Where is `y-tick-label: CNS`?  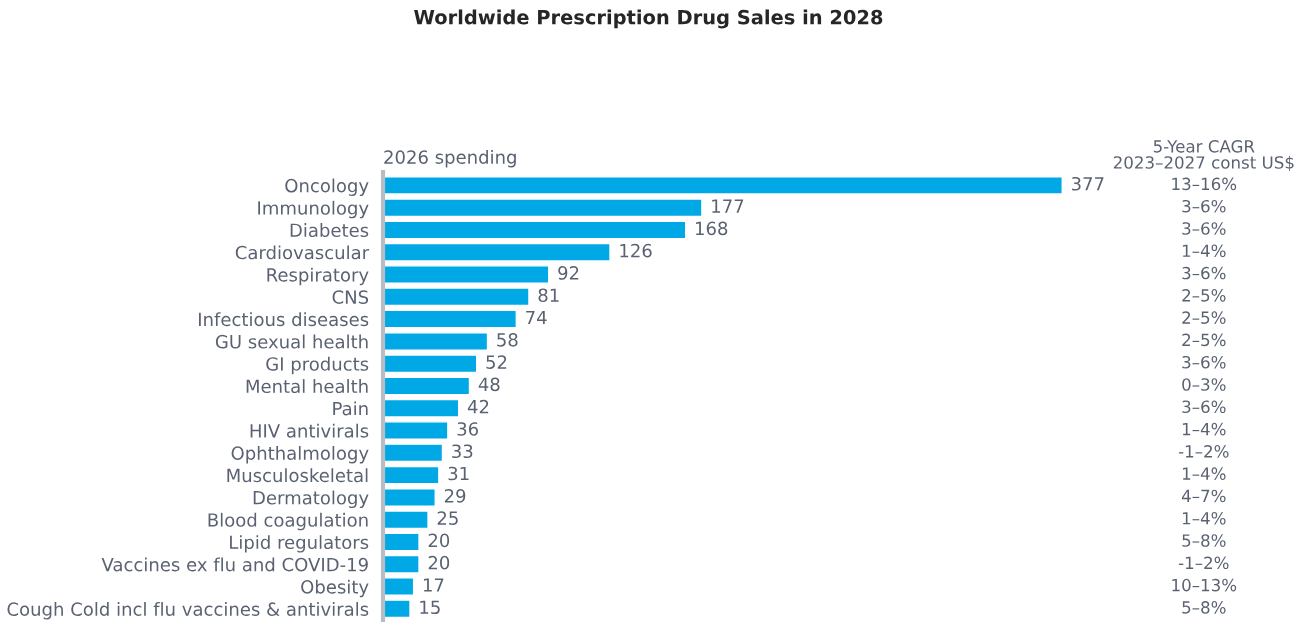
y-tick-label: CNS is located at coordinates (350, 297).